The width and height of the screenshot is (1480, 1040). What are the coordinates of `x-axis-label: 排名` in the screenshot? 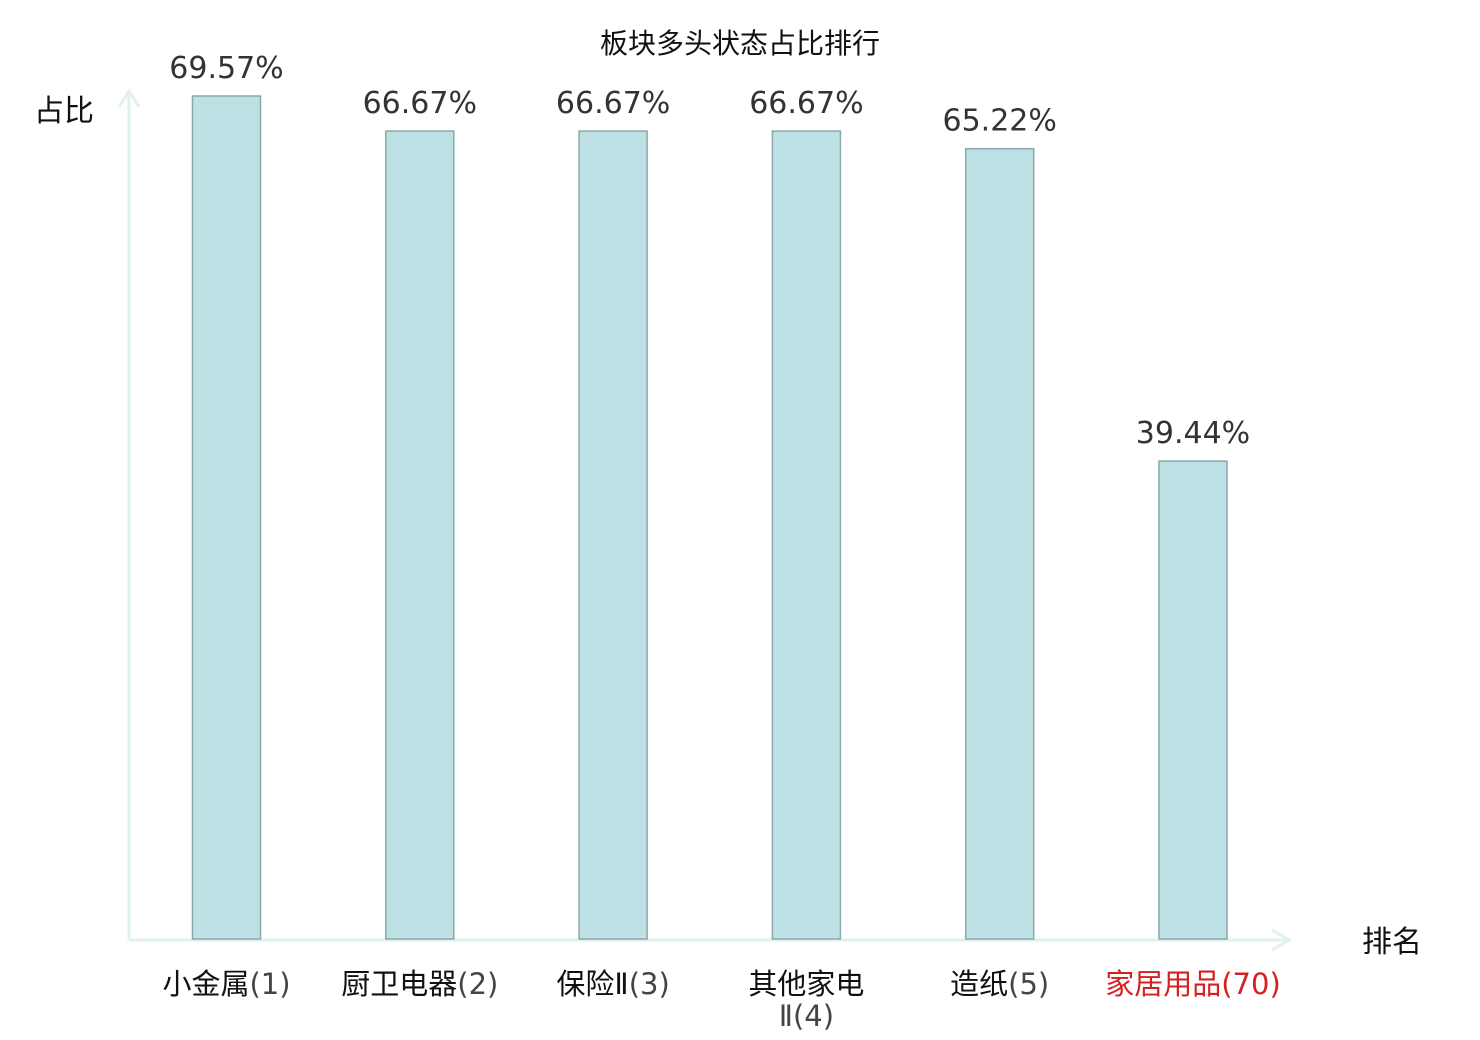 It's located at (1392, 942).